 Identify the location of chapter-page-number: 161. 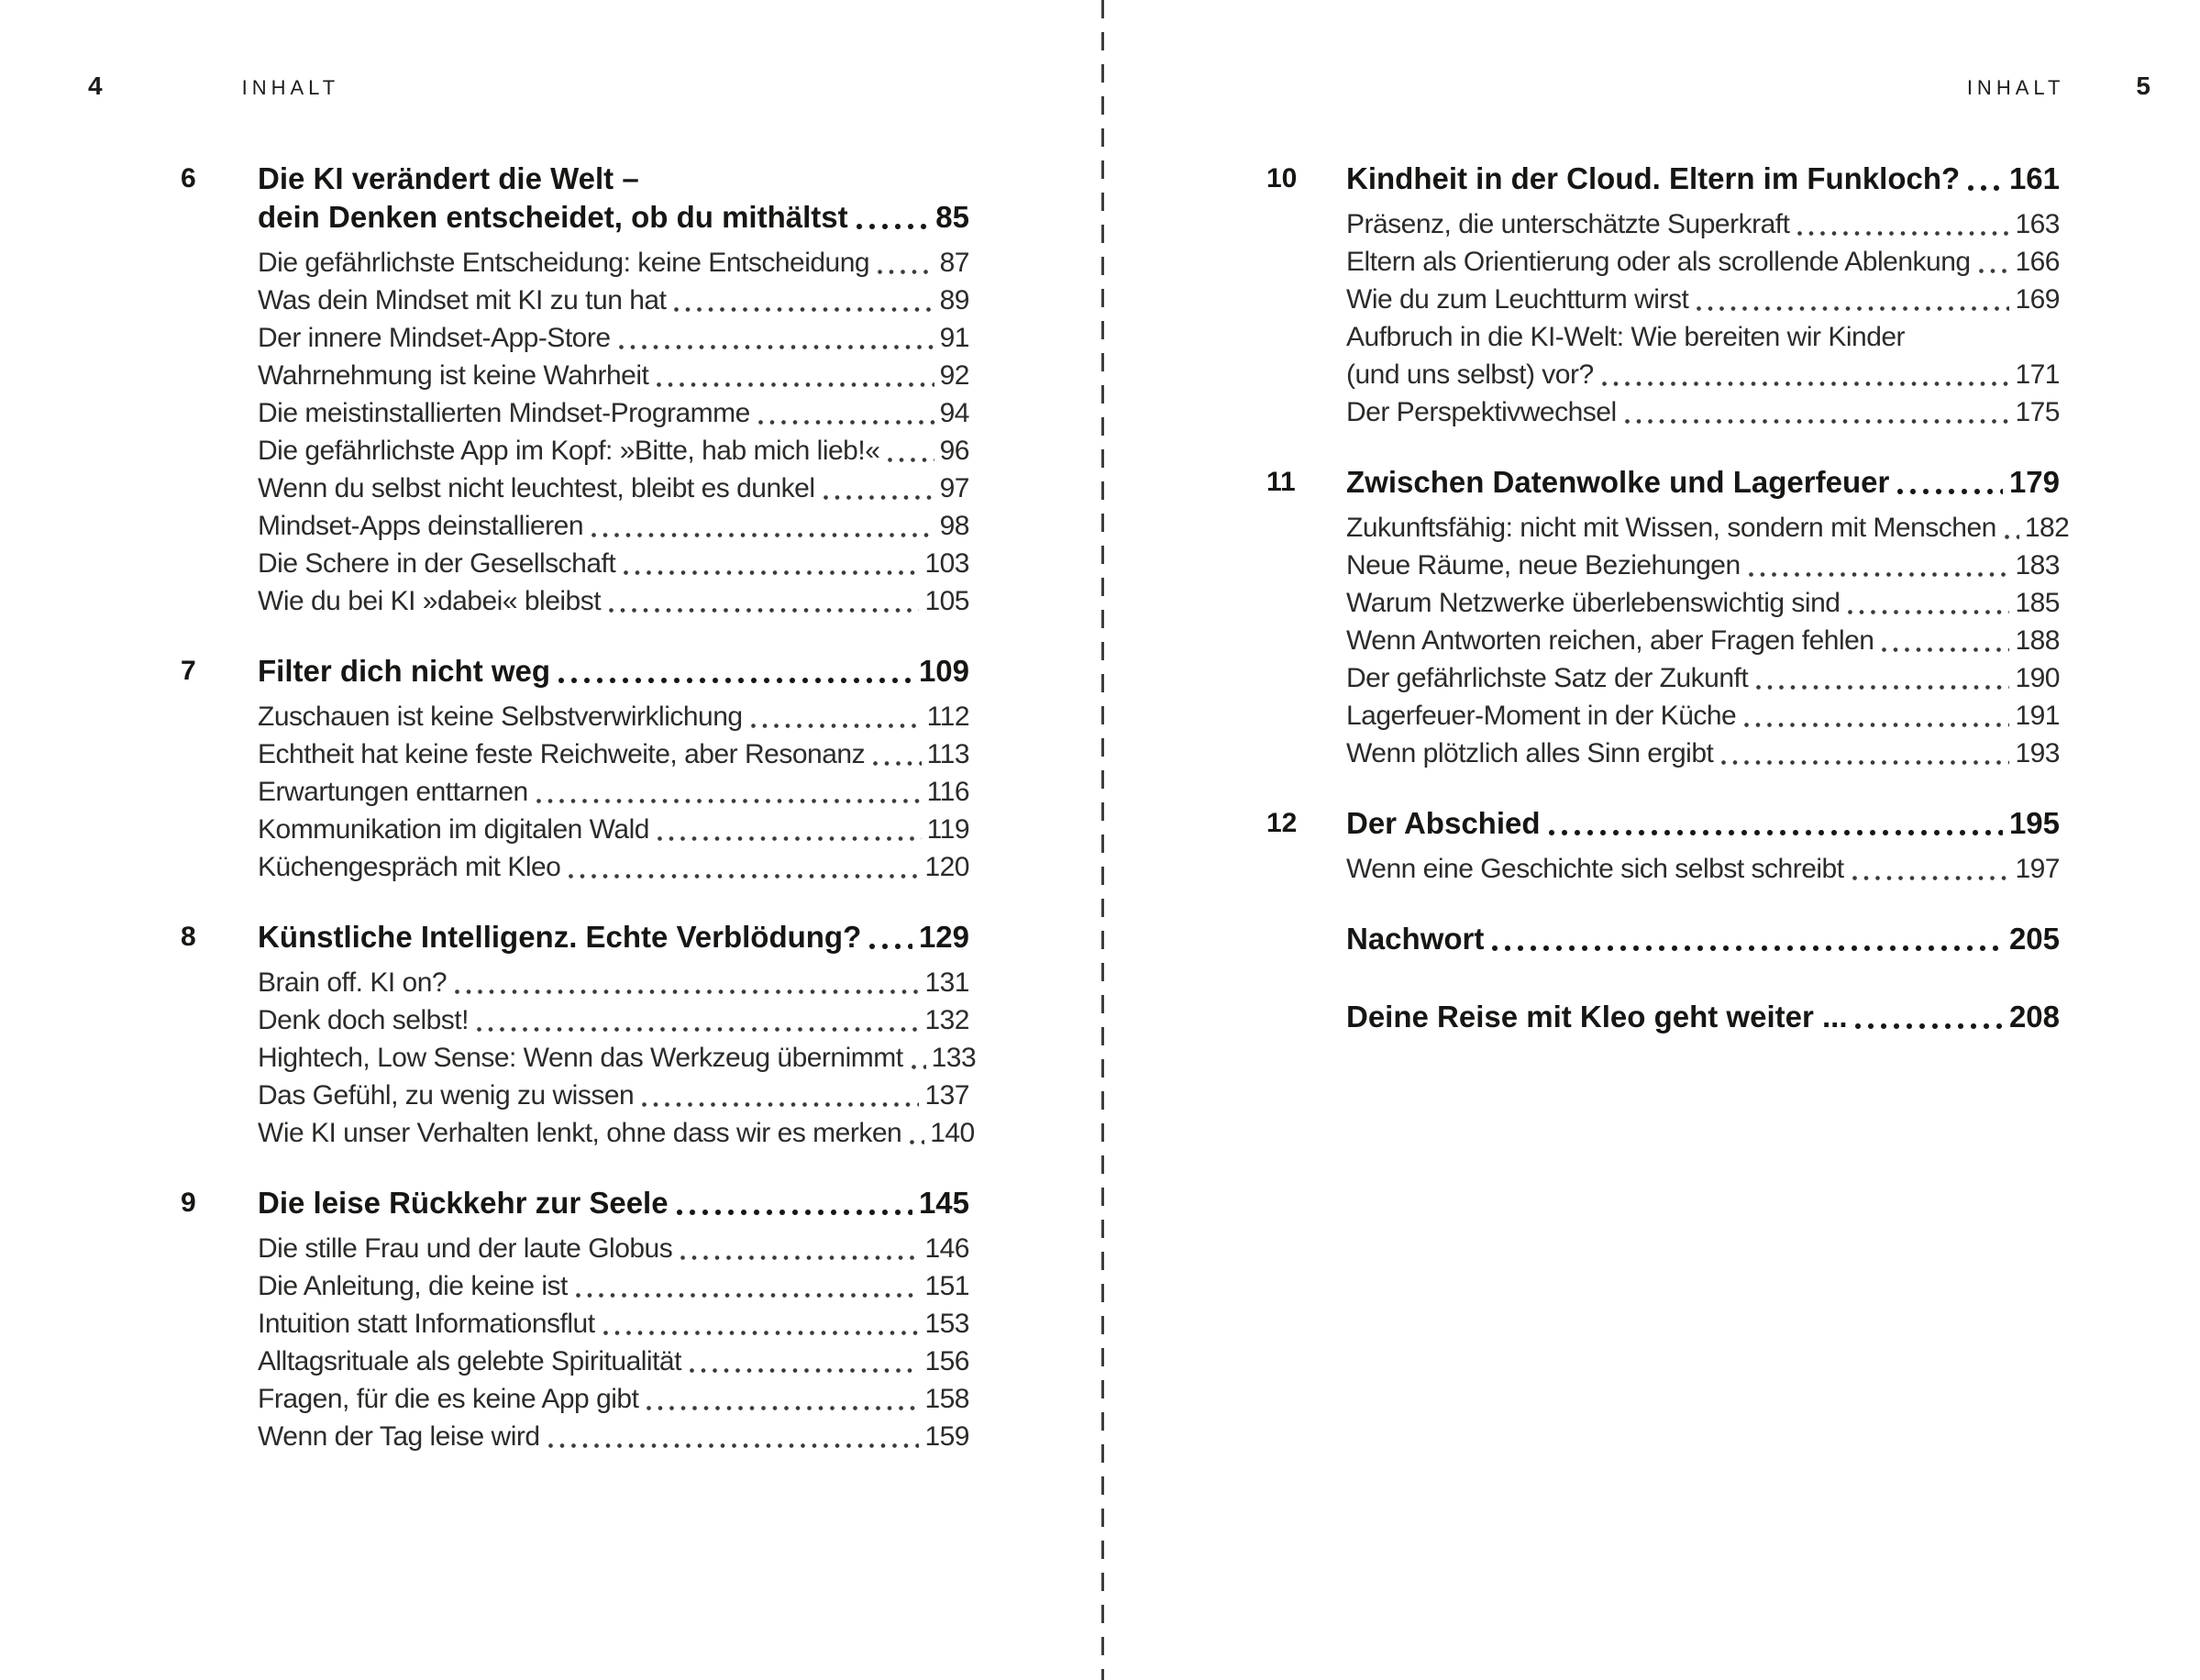
(2034, 178).